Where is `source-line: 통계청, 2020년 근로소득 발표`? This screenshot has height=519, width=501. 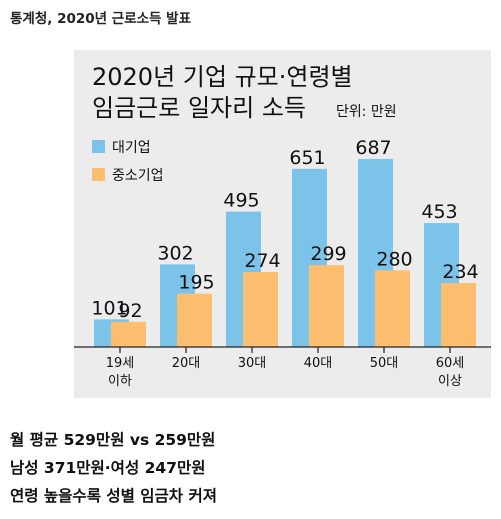
source-line: 통계청, 2020년 근로소득 발표 is located at coordinates (101, 19).